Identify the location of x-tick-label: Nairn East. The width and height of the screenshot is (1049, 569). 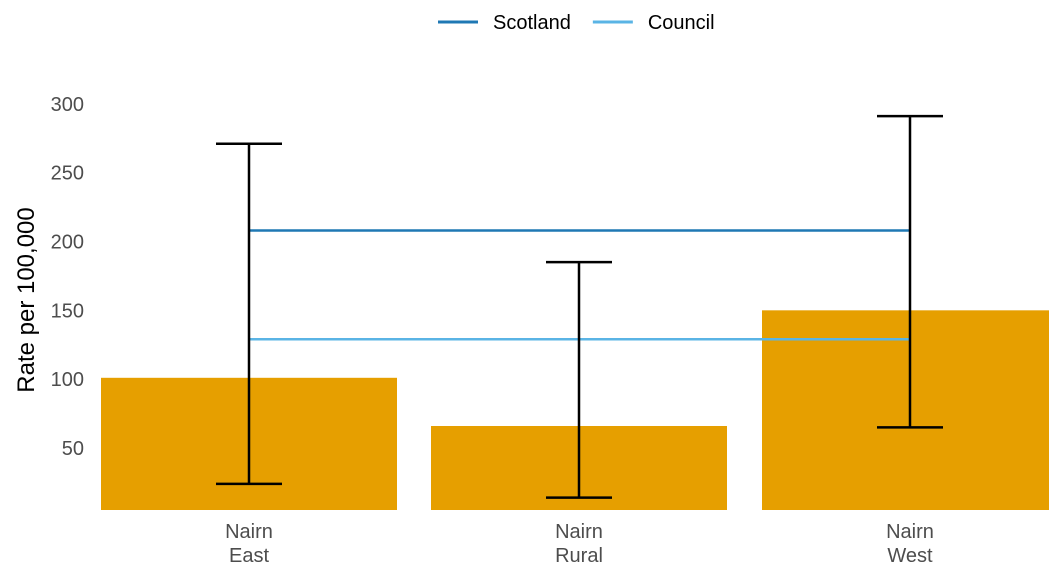
(249, 544).